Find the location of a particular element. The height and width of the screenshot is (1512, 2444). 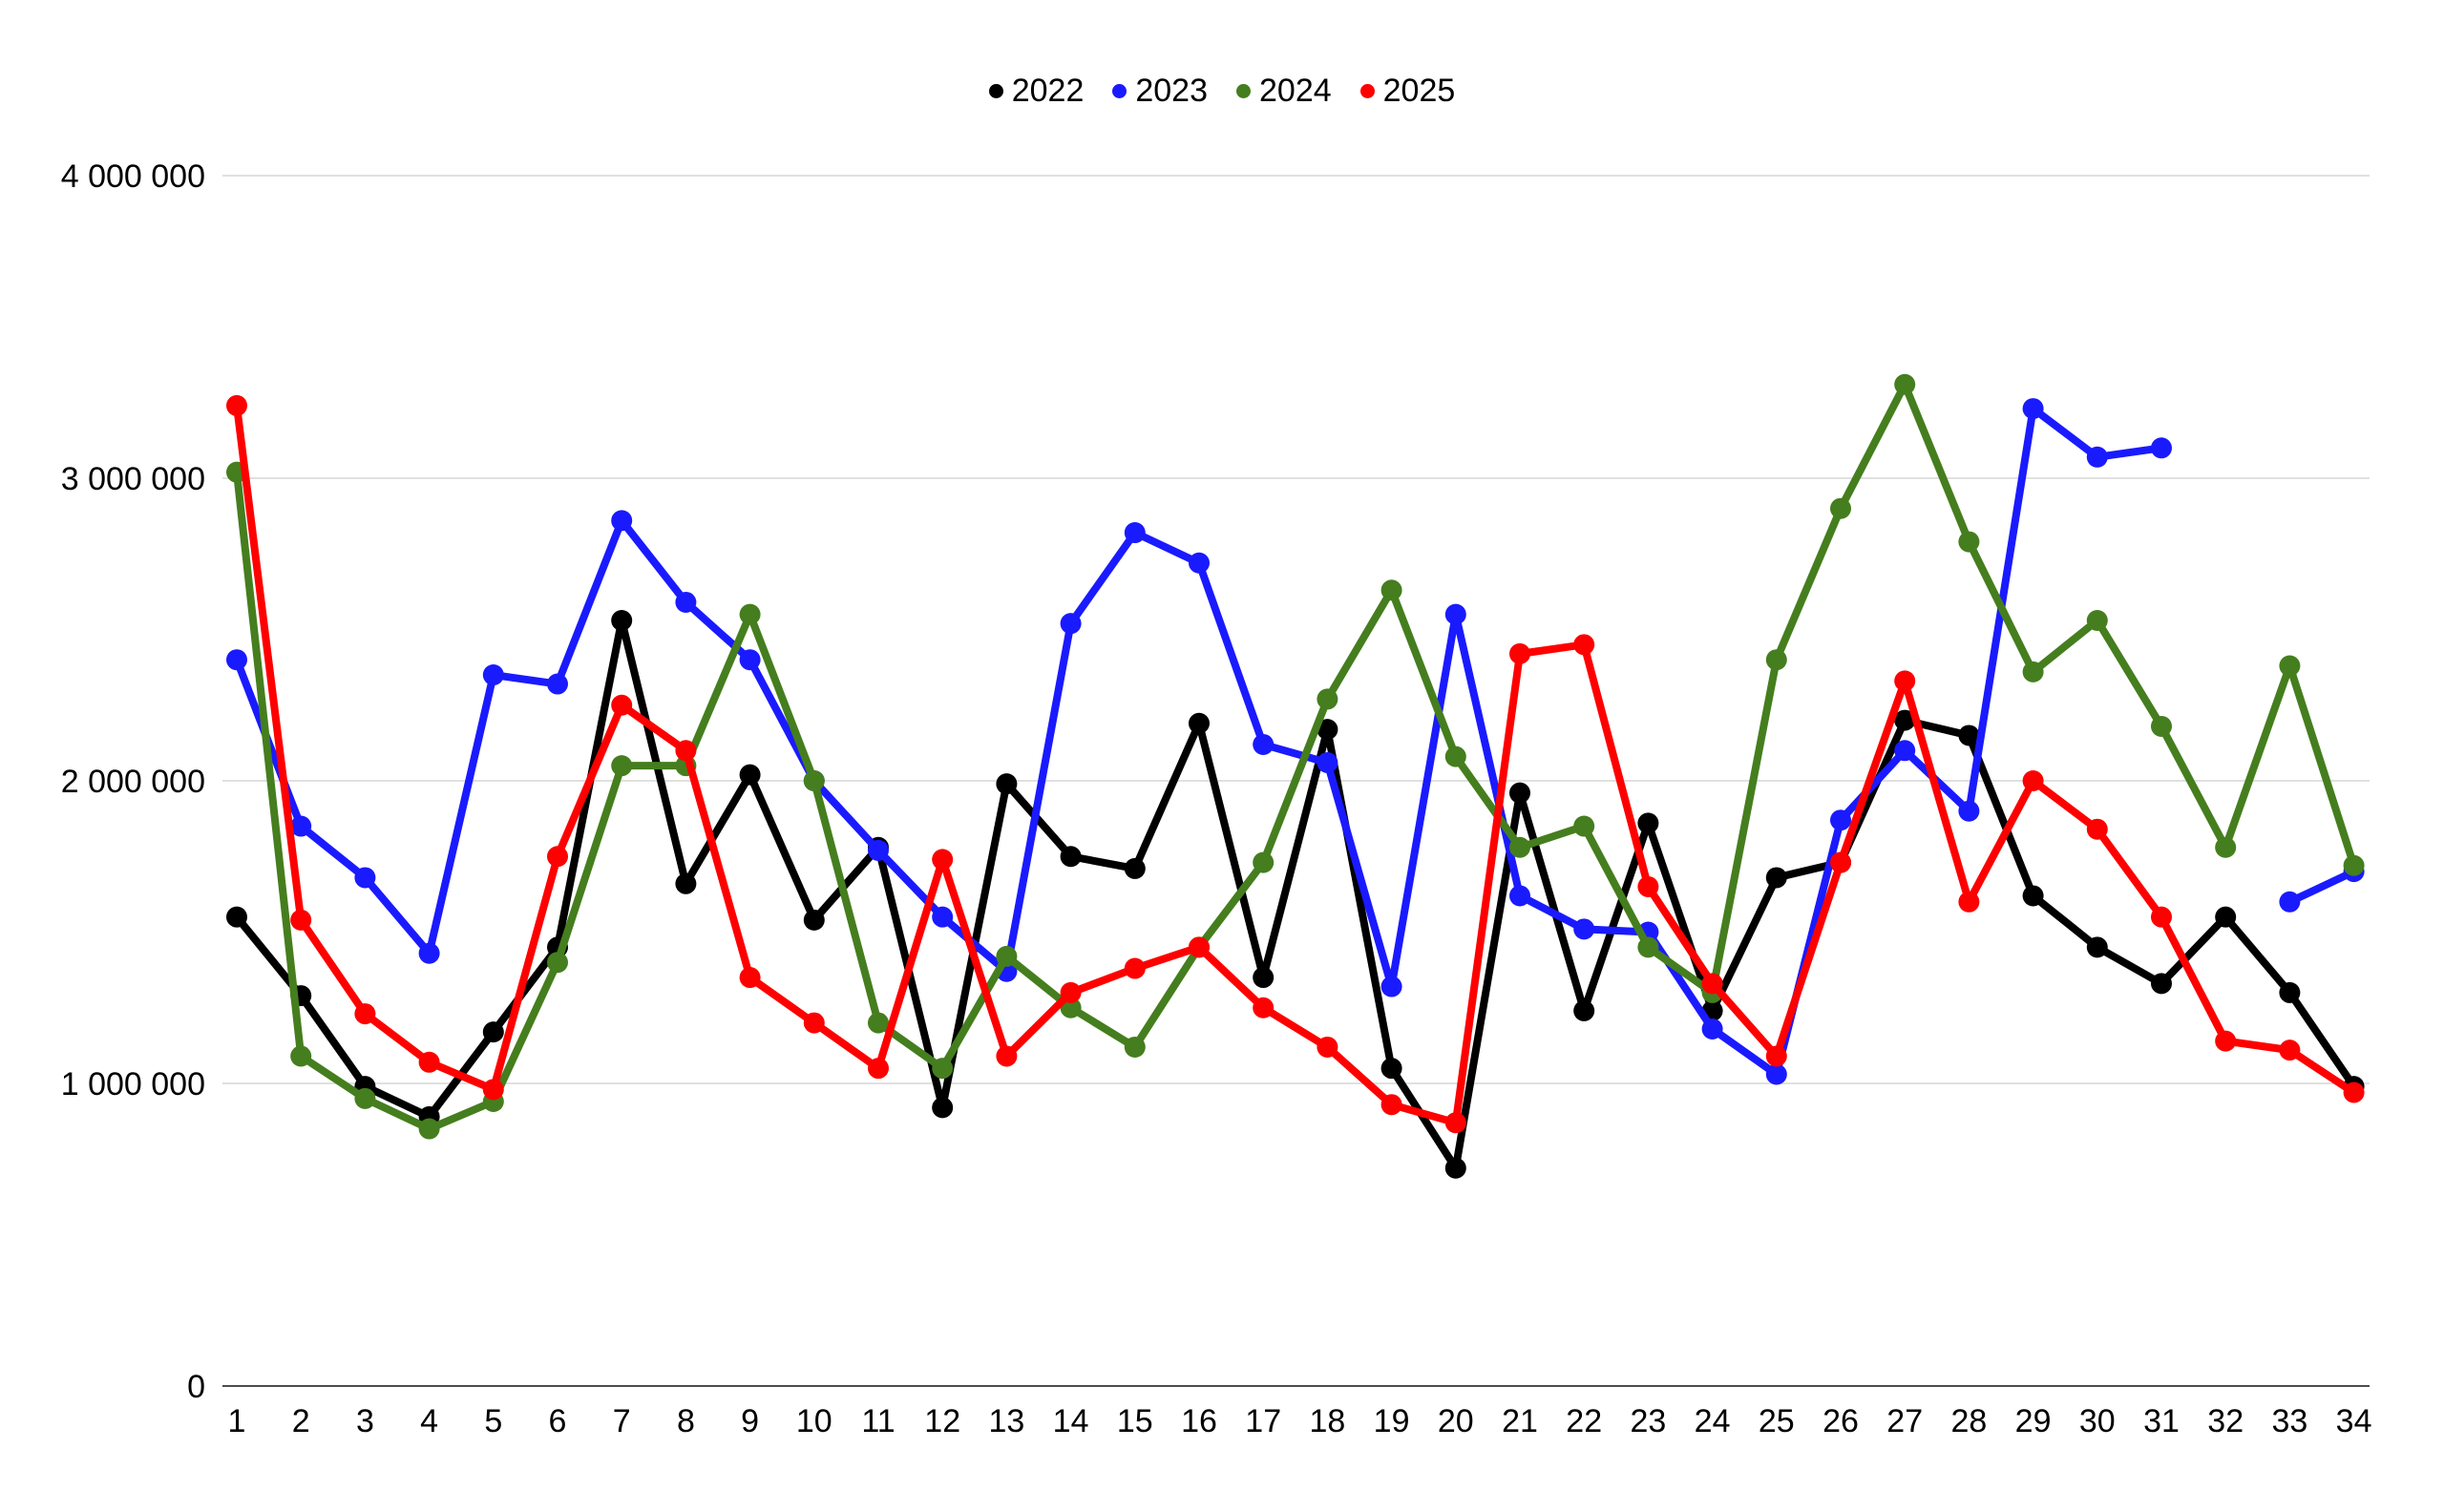

x-axis-tick-label: 4 is located at coordinates (429, 1421).